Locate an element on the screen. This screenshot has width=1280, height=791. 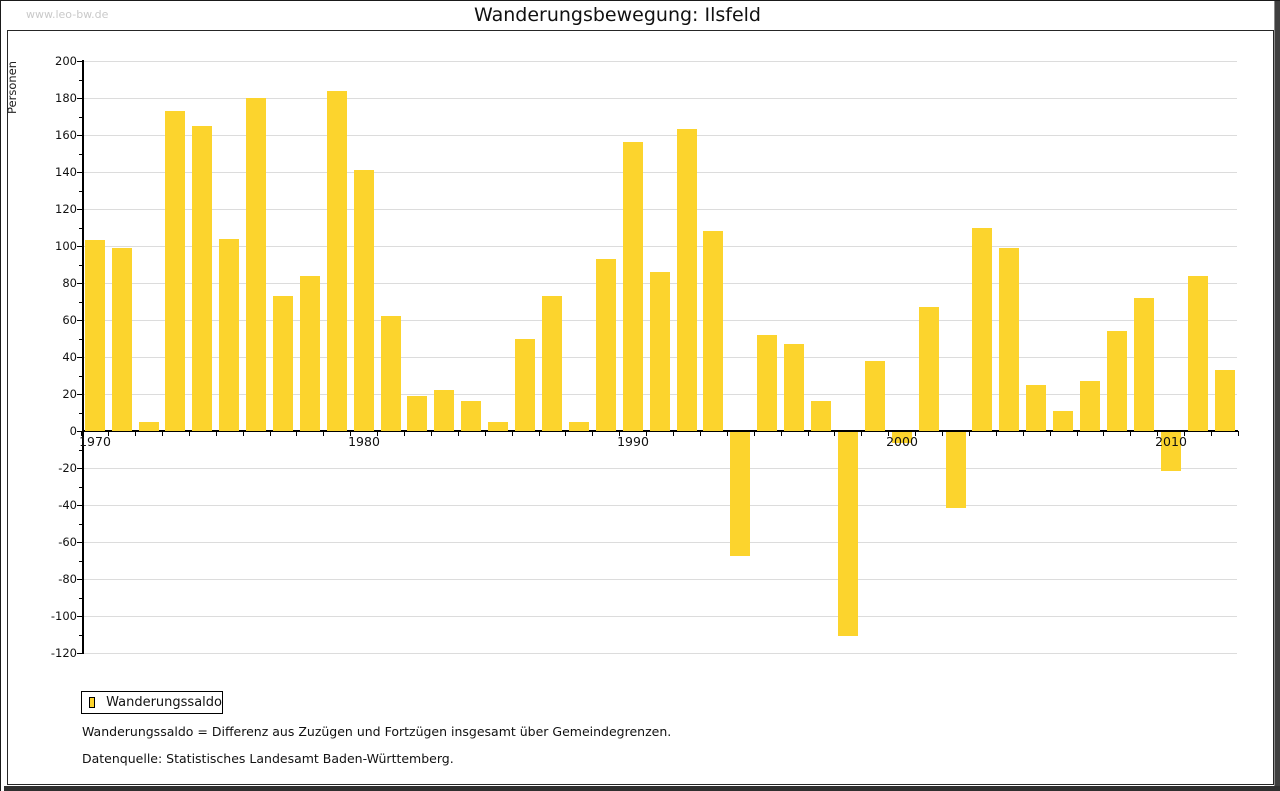
bar-1985 is located at coordinates (498, 426).